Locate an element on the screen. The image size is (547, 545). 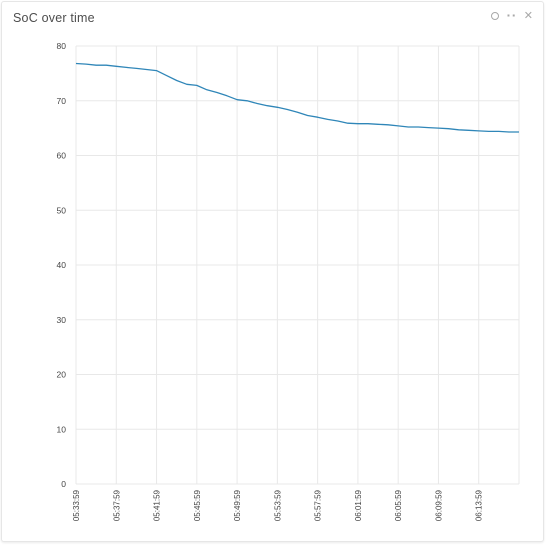
y-tick-label: 30 is located at coordinates (62, 320).